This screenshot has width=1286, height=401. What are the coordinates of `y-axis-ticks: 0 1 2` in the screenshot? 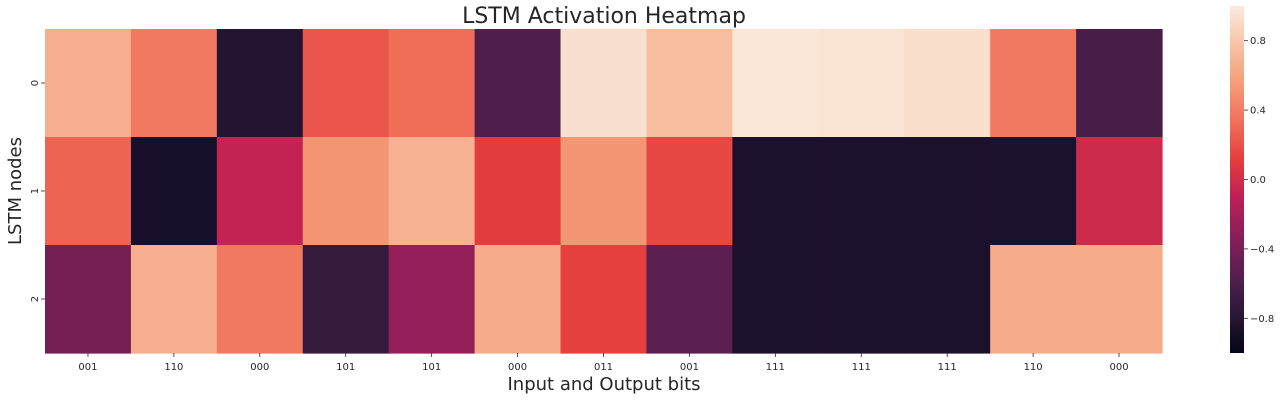 It's located at (37, 191).